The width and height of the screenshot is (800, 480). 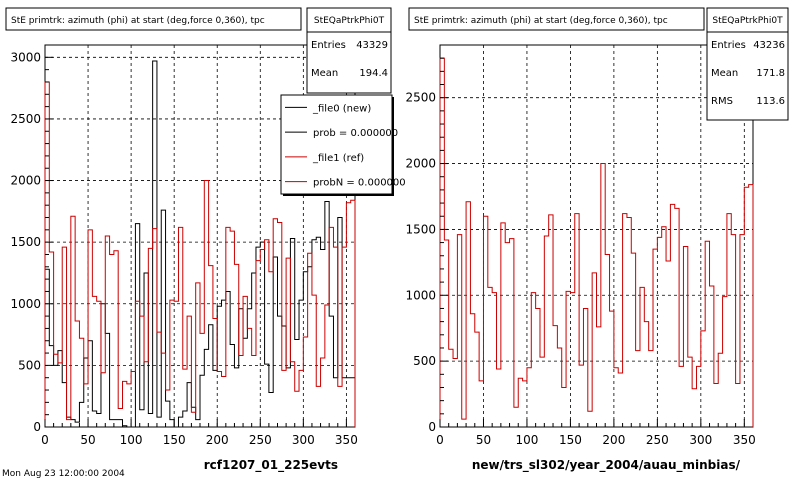 What do you see at coordinates (341, 108) in the screenshot?
I see `legend-label-1: _file0 (new)` at bounding box center [341, 108].